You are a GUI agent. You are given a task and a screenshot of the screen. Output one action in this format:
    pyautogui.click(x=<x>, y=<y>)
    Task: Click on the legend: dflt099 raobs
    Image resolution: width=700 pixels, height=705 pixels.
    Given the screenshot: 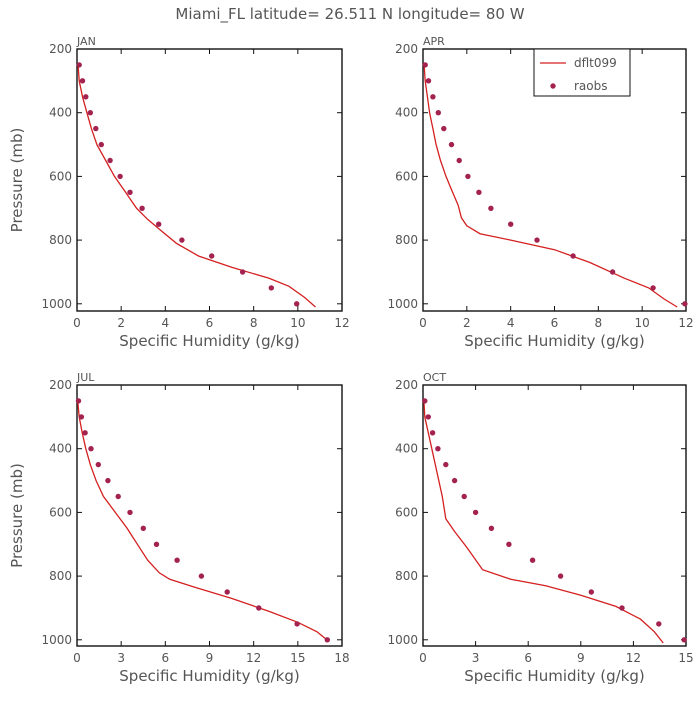 What is the action you would take?
    pyautogui.click(x=582, y=72)
    